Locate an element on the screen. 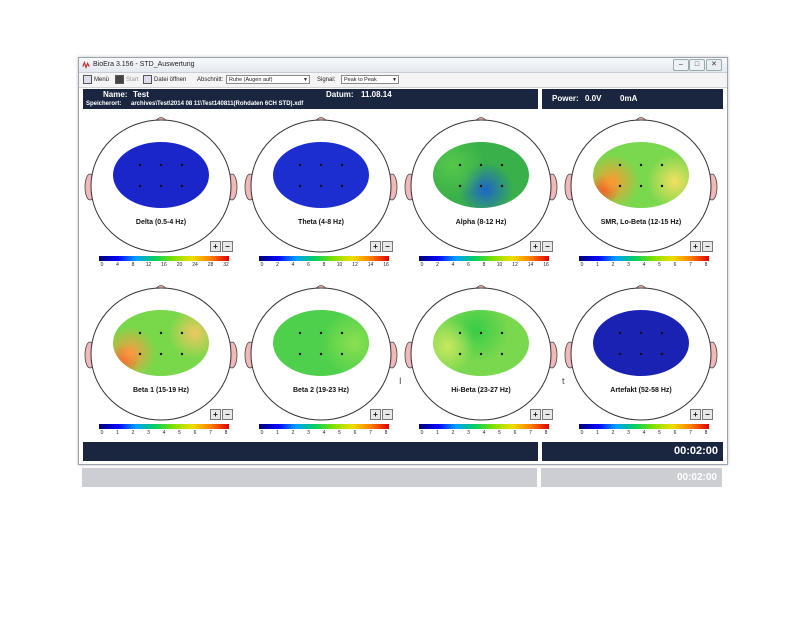  band-label: Alpha (8-12 Hz) is located at coordinates (481, 222).